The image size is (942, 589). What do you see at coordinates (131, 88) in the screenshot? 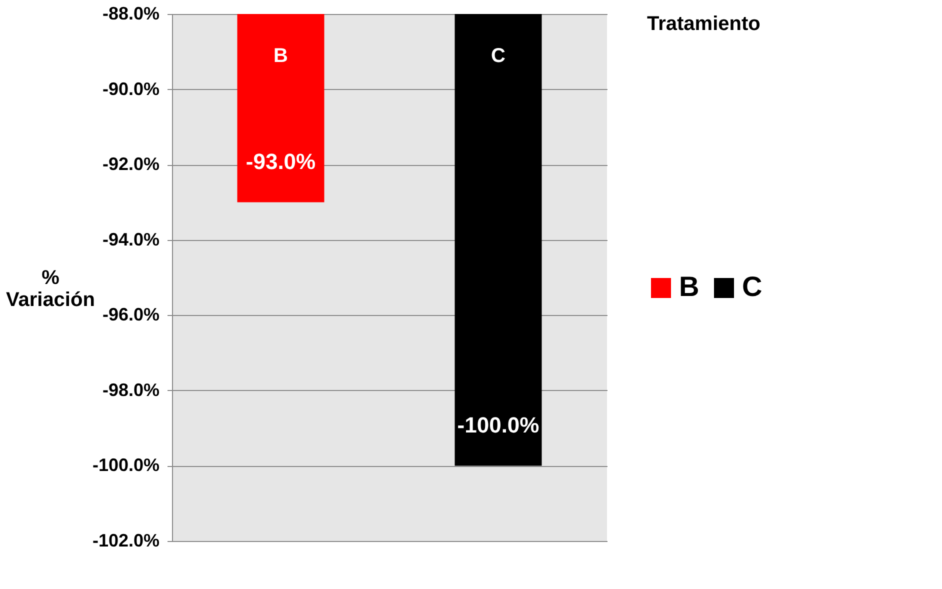
I see `y-tick-label: -90.0%` at bounding box center [131, 88].